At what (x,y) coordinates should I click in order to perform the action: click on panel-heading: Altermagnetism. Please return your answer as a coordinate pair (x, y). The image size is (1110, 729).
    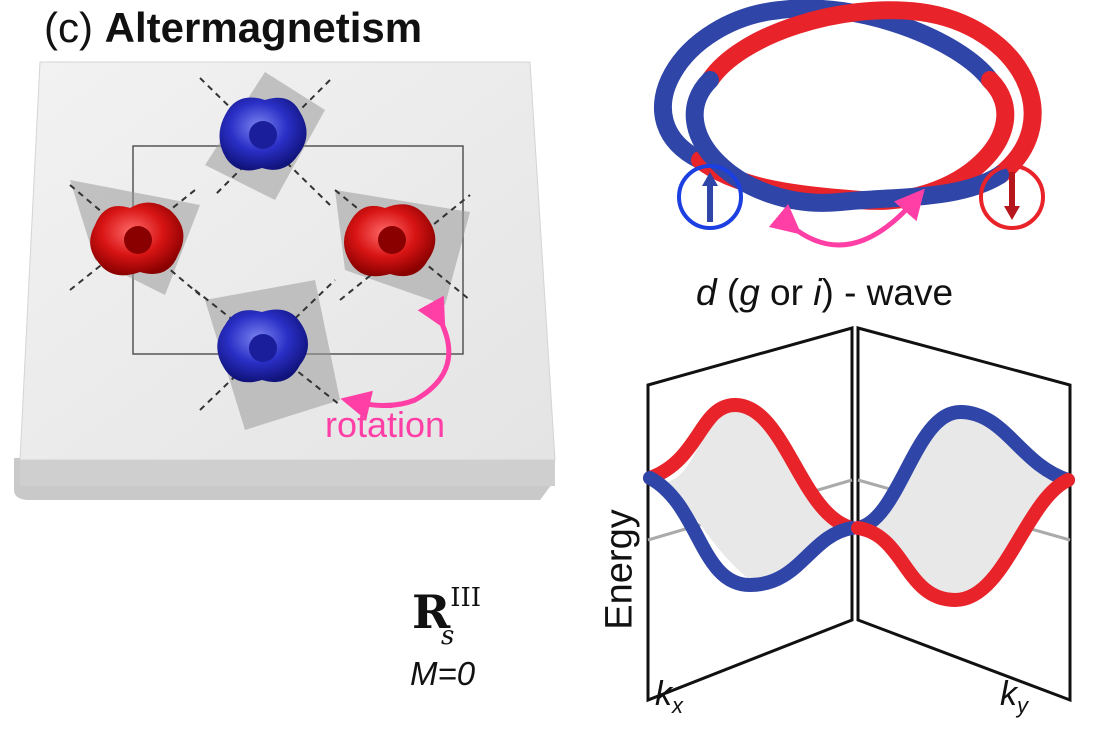
    Looking at the image, I should click on (263, 27).